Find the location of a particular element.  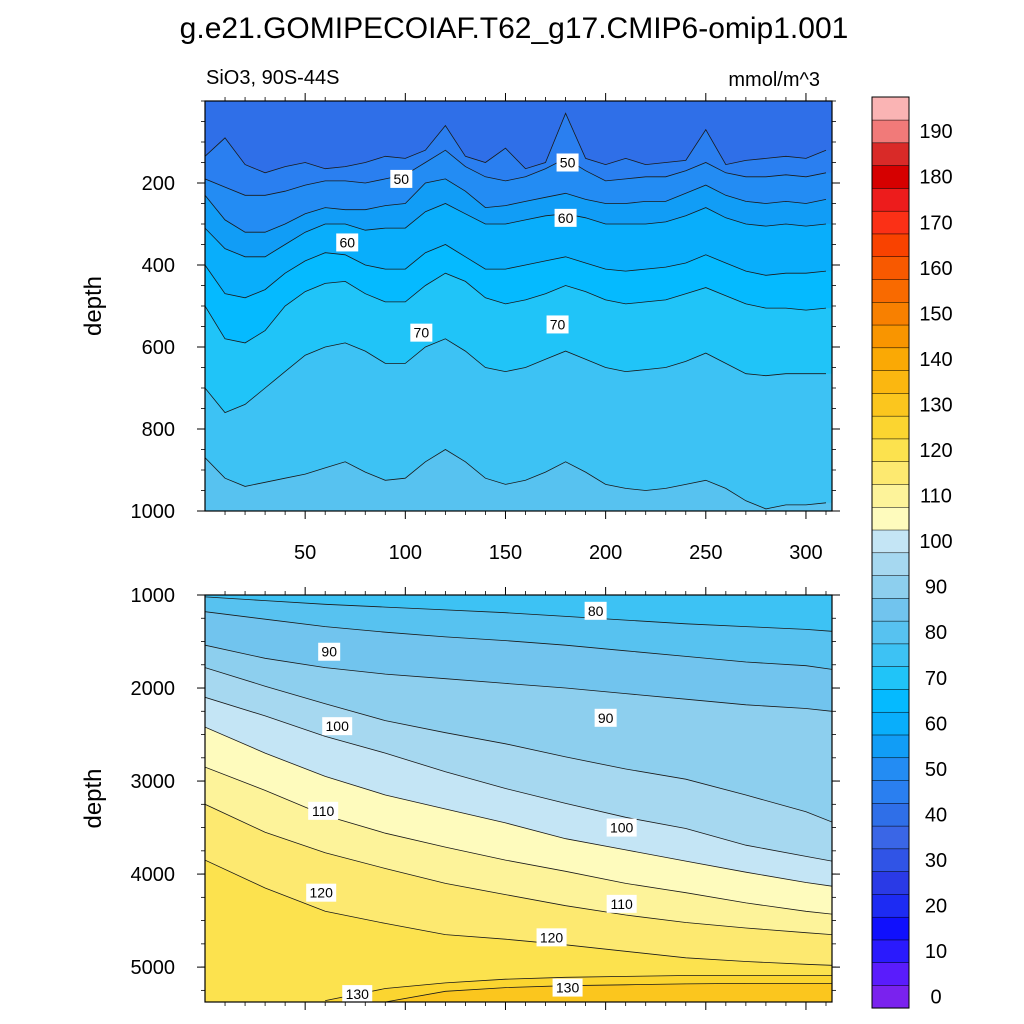

colorbar-label: 180 is located at coordinates (935, 178).